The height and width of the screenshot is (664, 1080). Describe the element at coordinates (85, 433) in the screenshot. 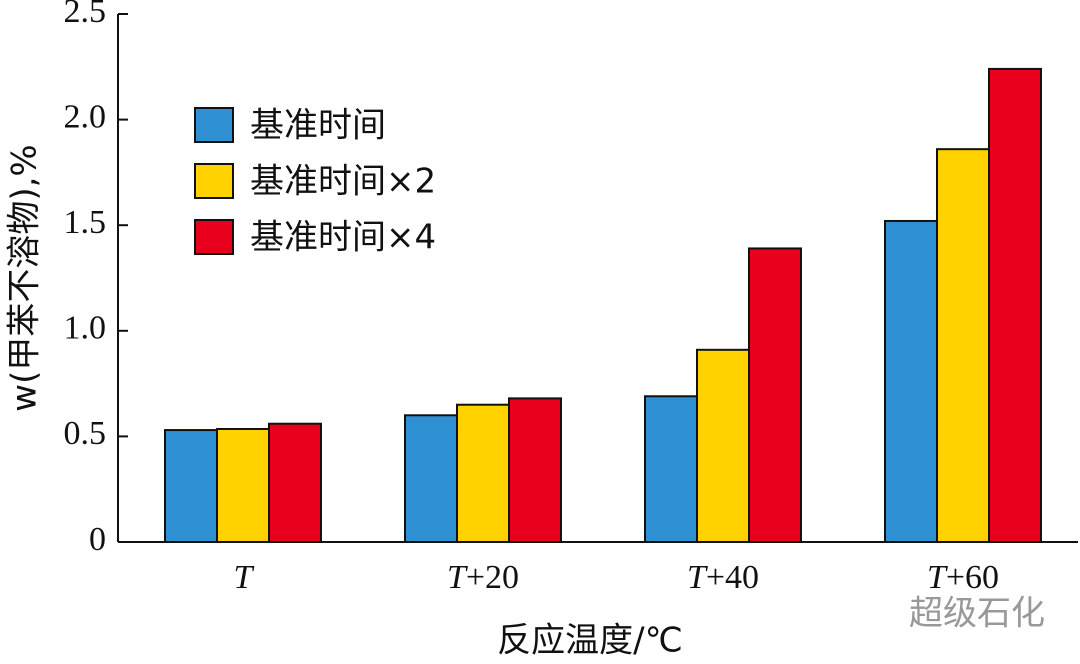

I see `y-tick-label: 0.5` at that location.